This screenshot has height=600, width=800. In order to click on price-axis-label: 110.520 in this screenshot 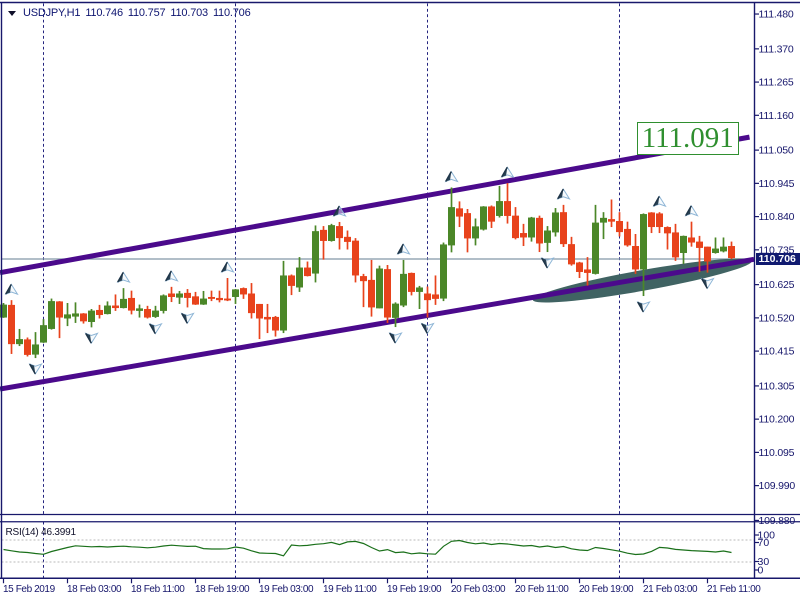, I will do `click(777, 318)`.